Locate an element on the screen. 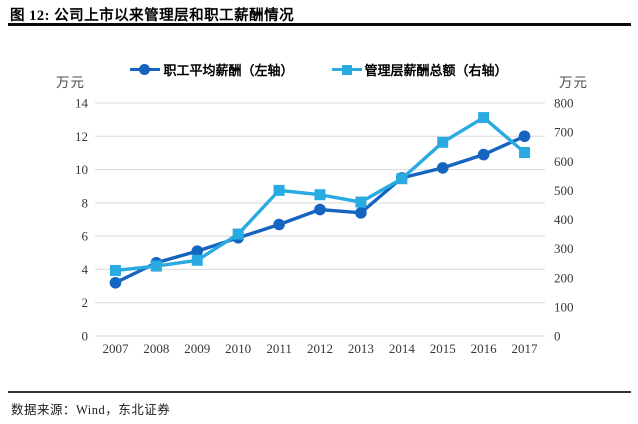 Image resolution: width=638 pixels, height=424 pixels. x-axis-tick-label: 2012 is located at coordinates (320, 348).